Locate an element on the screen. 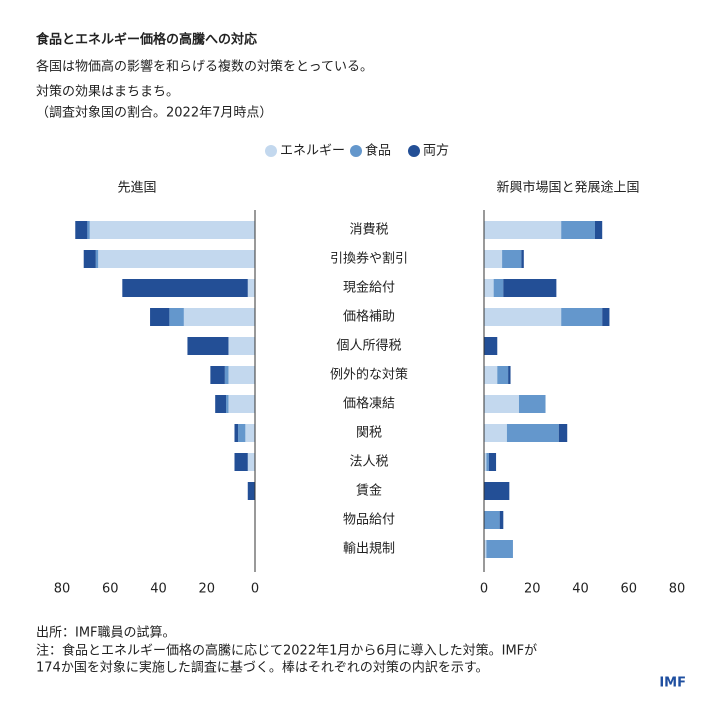 This screenshot has height=720, width=720. category-label: 消費税 is located at coordinates (368, 230).